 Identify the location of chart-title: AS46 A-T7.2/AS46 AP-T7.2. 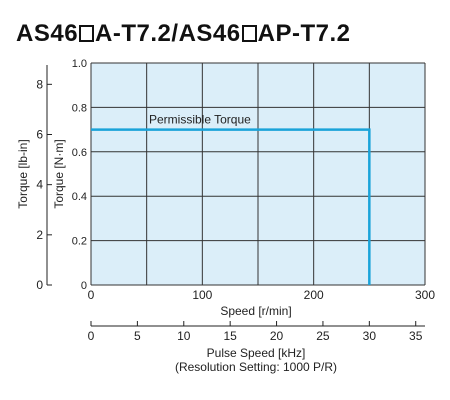
(183, 34).